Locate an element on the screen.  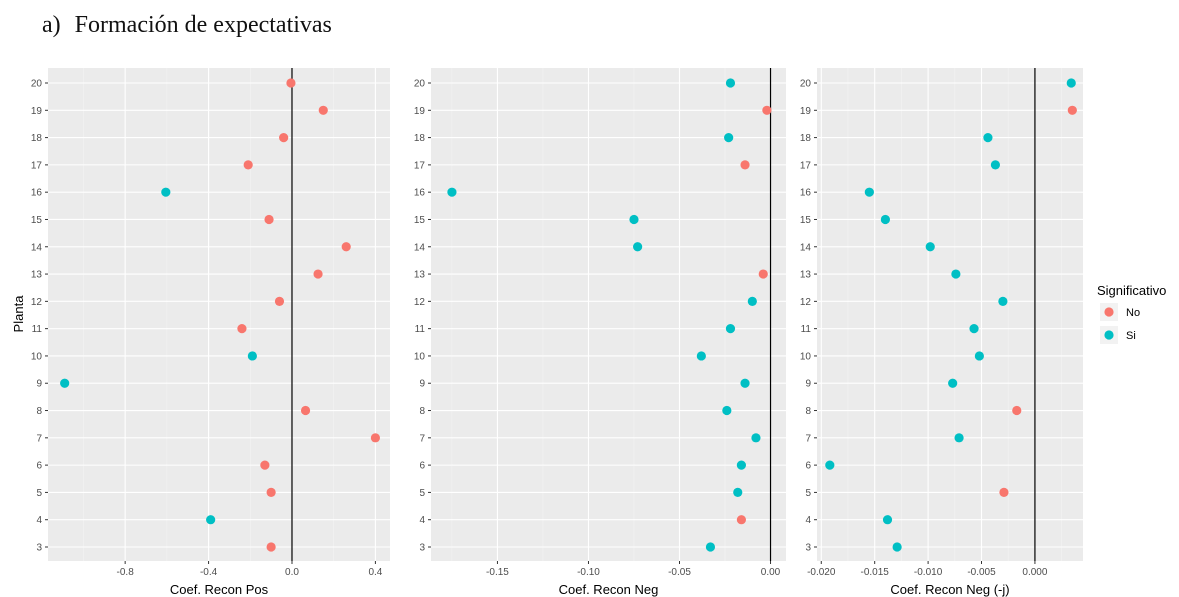
panel-label: a) is located at coordinates (51, 25).